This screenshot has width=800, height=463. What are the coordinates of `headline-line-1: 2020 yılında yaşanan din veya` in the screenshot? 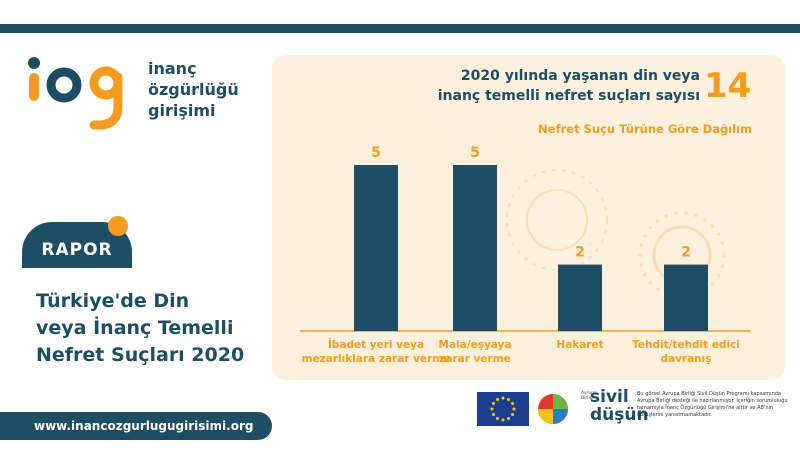 It's located at (580, 76).